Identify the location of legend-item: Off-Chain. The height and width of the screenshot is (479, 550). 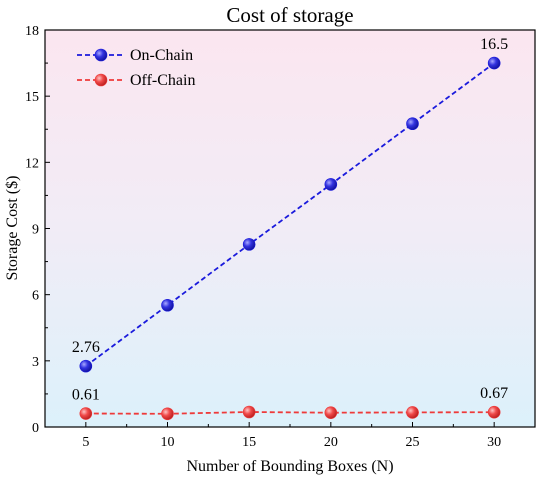
(136, 80).